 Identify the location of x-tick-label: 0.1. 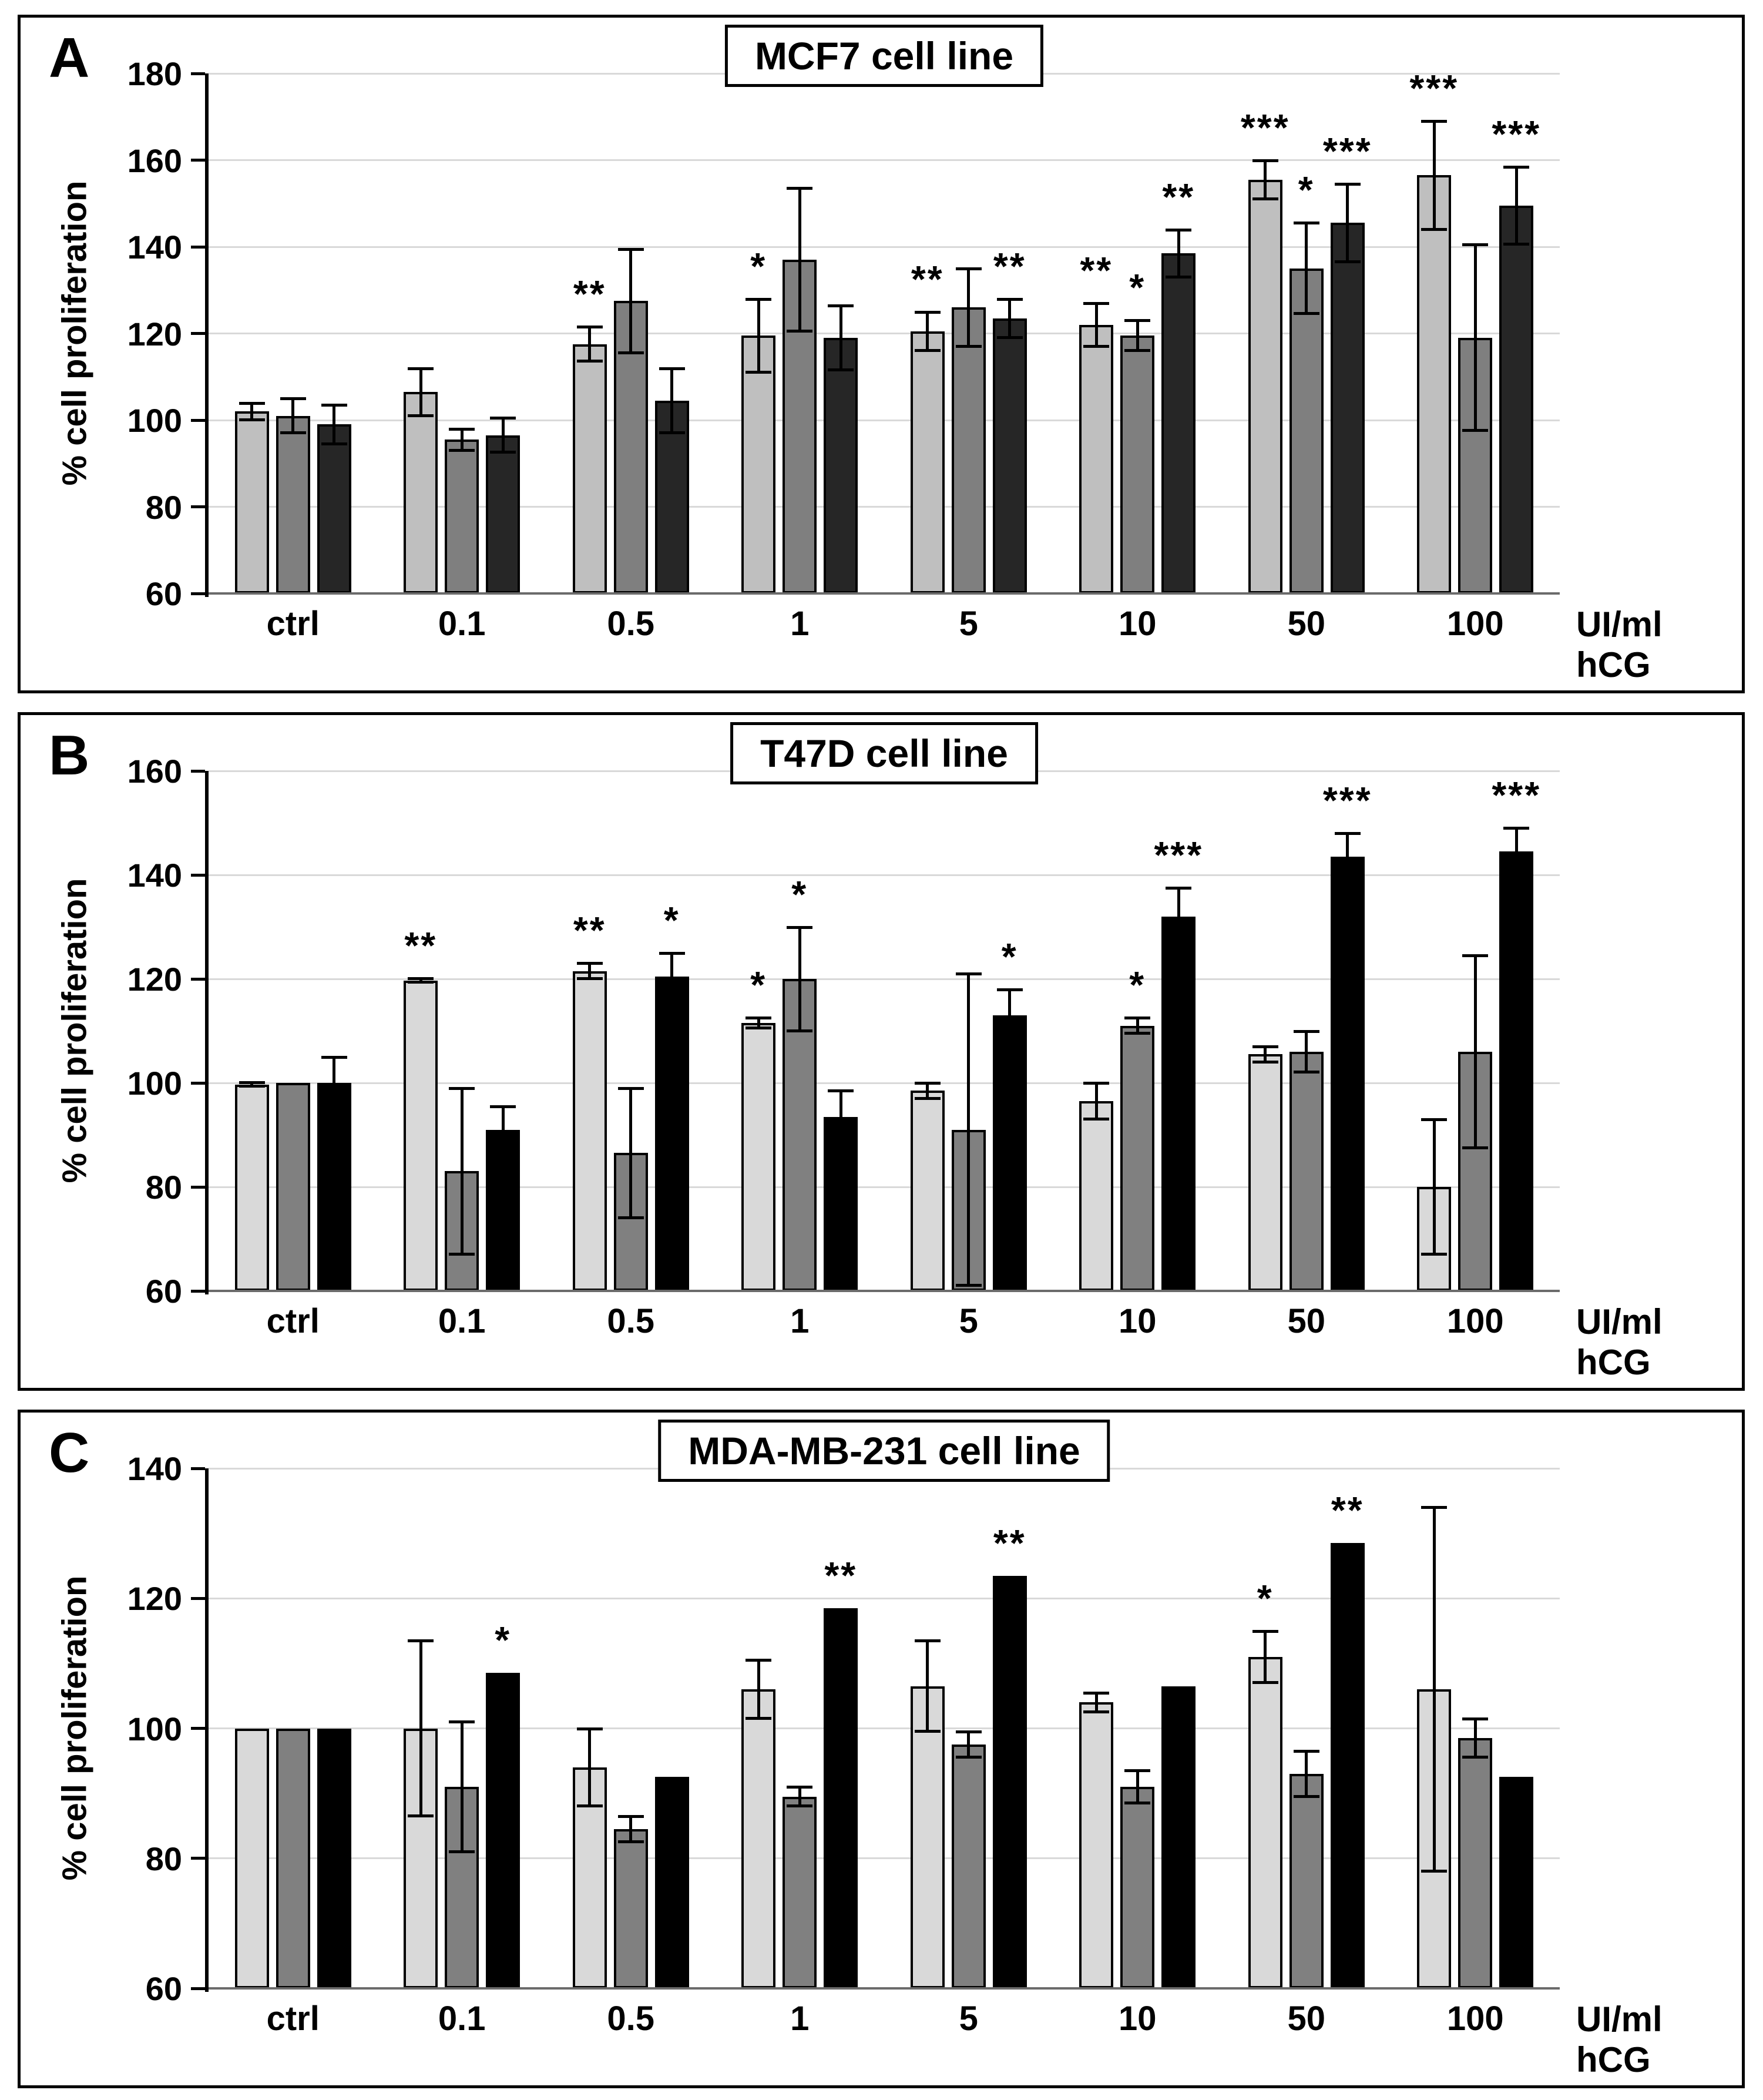
(462, 2019).